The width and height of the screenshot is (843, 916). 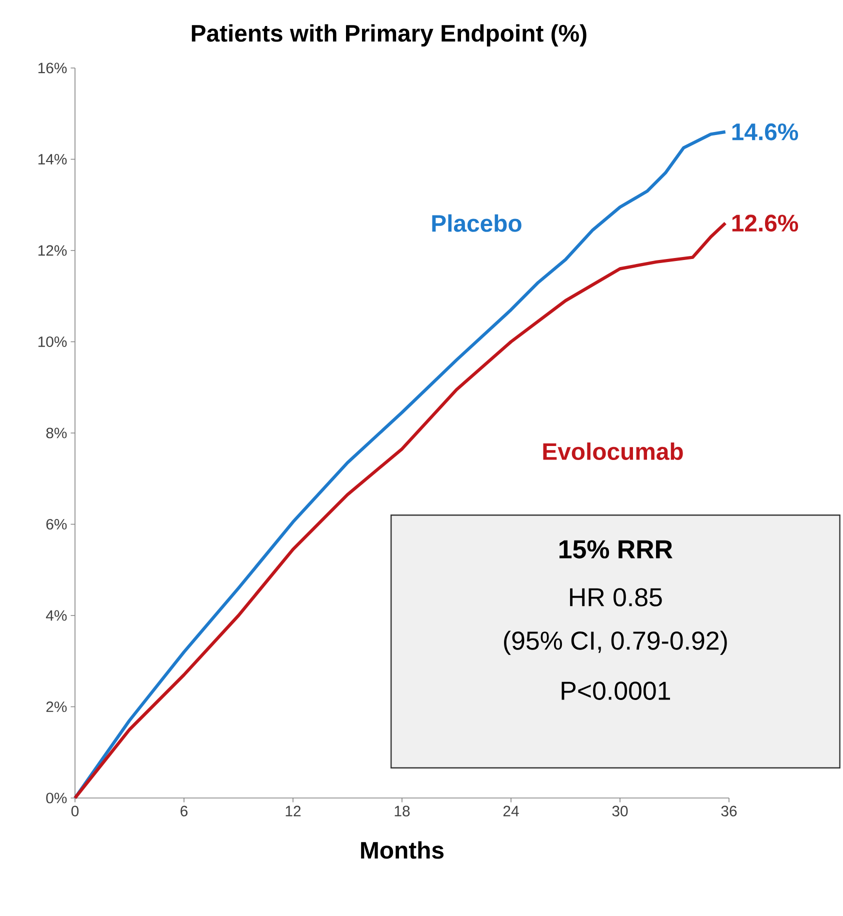 What do you see at coordinates (402, 811) in the screenshot?
I see `x-tick-label: 18` at bounding box center [402, 811].